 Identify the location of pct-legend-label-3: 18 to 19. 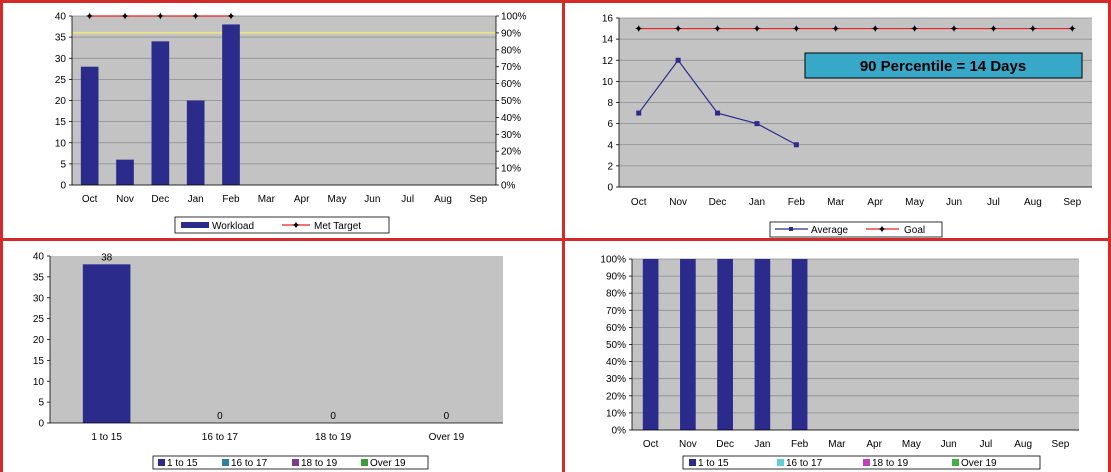
(890, 463).